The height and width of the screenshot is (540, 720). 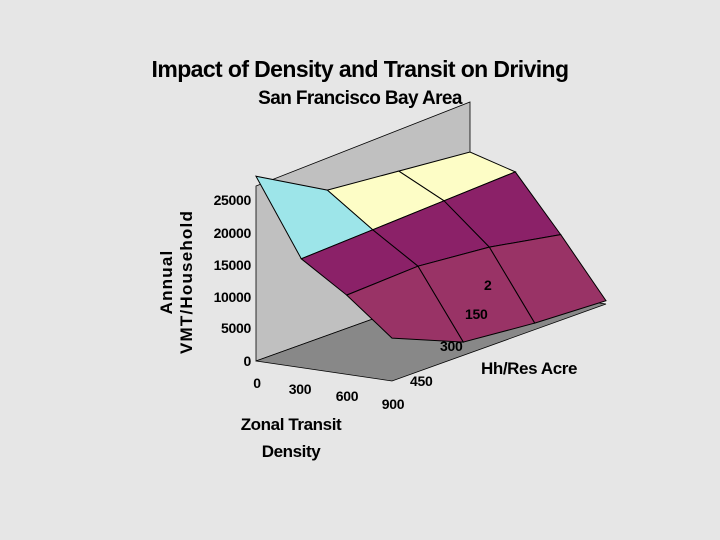 I want to click on z-axis-ticks: 0 5000 10000 15000 20000 25000, so click(x=233, y=280).